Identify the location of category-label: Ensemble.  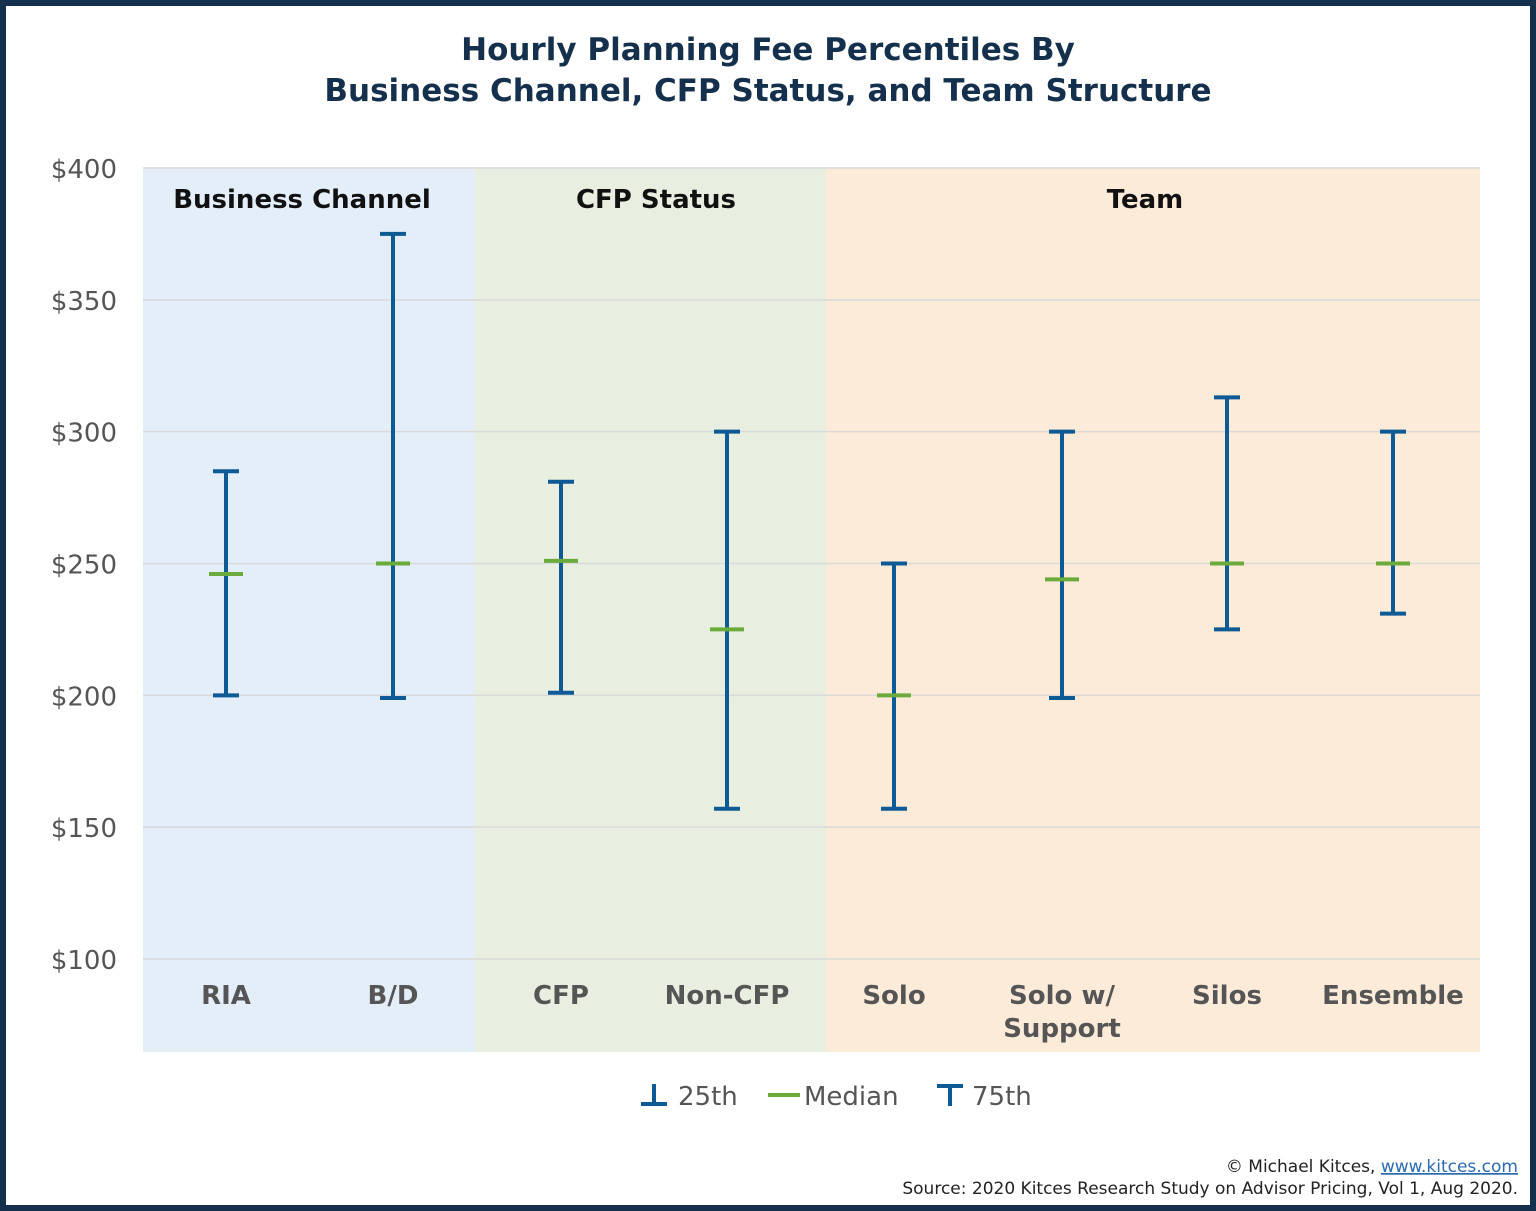
(1393, 996).